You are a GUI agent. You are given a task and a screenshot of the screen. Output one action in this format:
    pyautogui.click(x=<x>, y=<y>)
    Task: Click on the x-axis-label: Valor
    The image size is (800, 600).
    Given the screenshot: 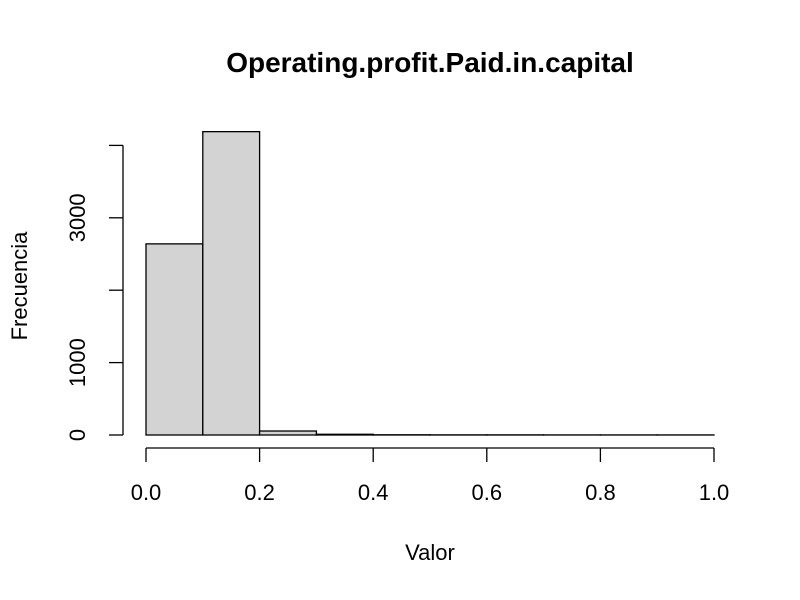 What is the action you would take?
    pyautogui.click(x=430, y=552)
    